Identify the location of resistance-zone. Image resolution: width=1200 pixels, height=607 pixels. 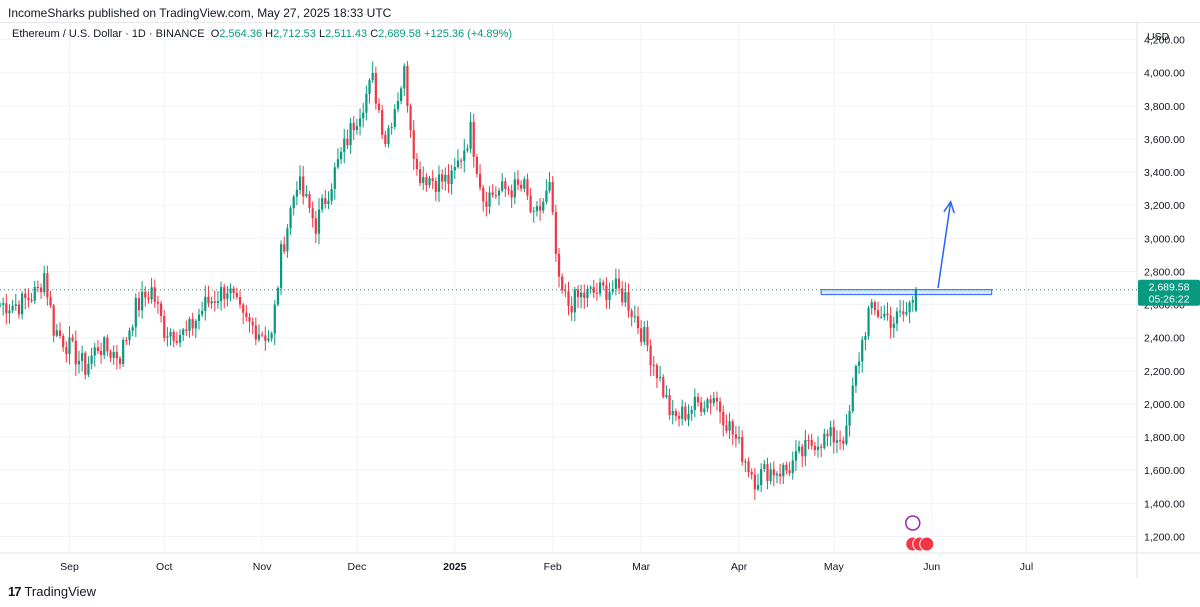
(906, 292).